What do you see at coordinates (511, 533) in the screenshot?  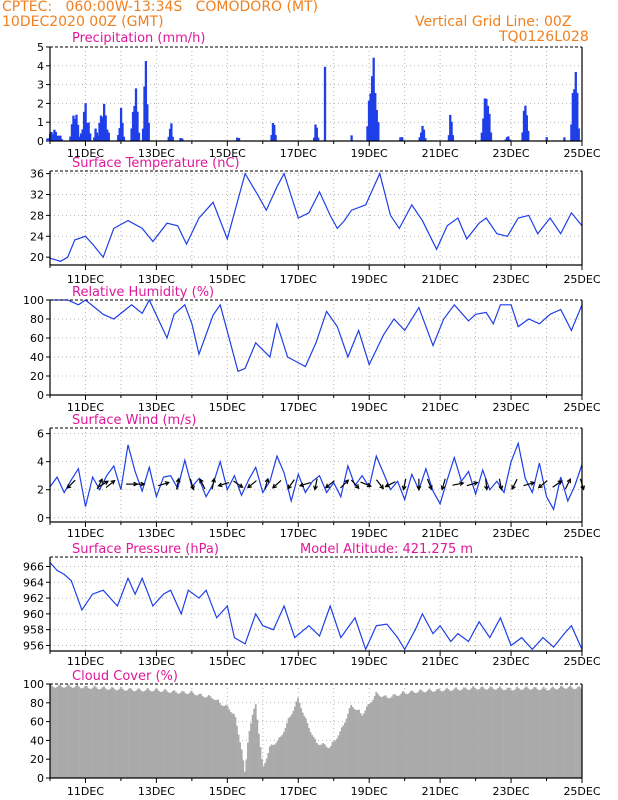 I see `panel4-xtick-label: 23DEC` at bounding box center [511, 533].